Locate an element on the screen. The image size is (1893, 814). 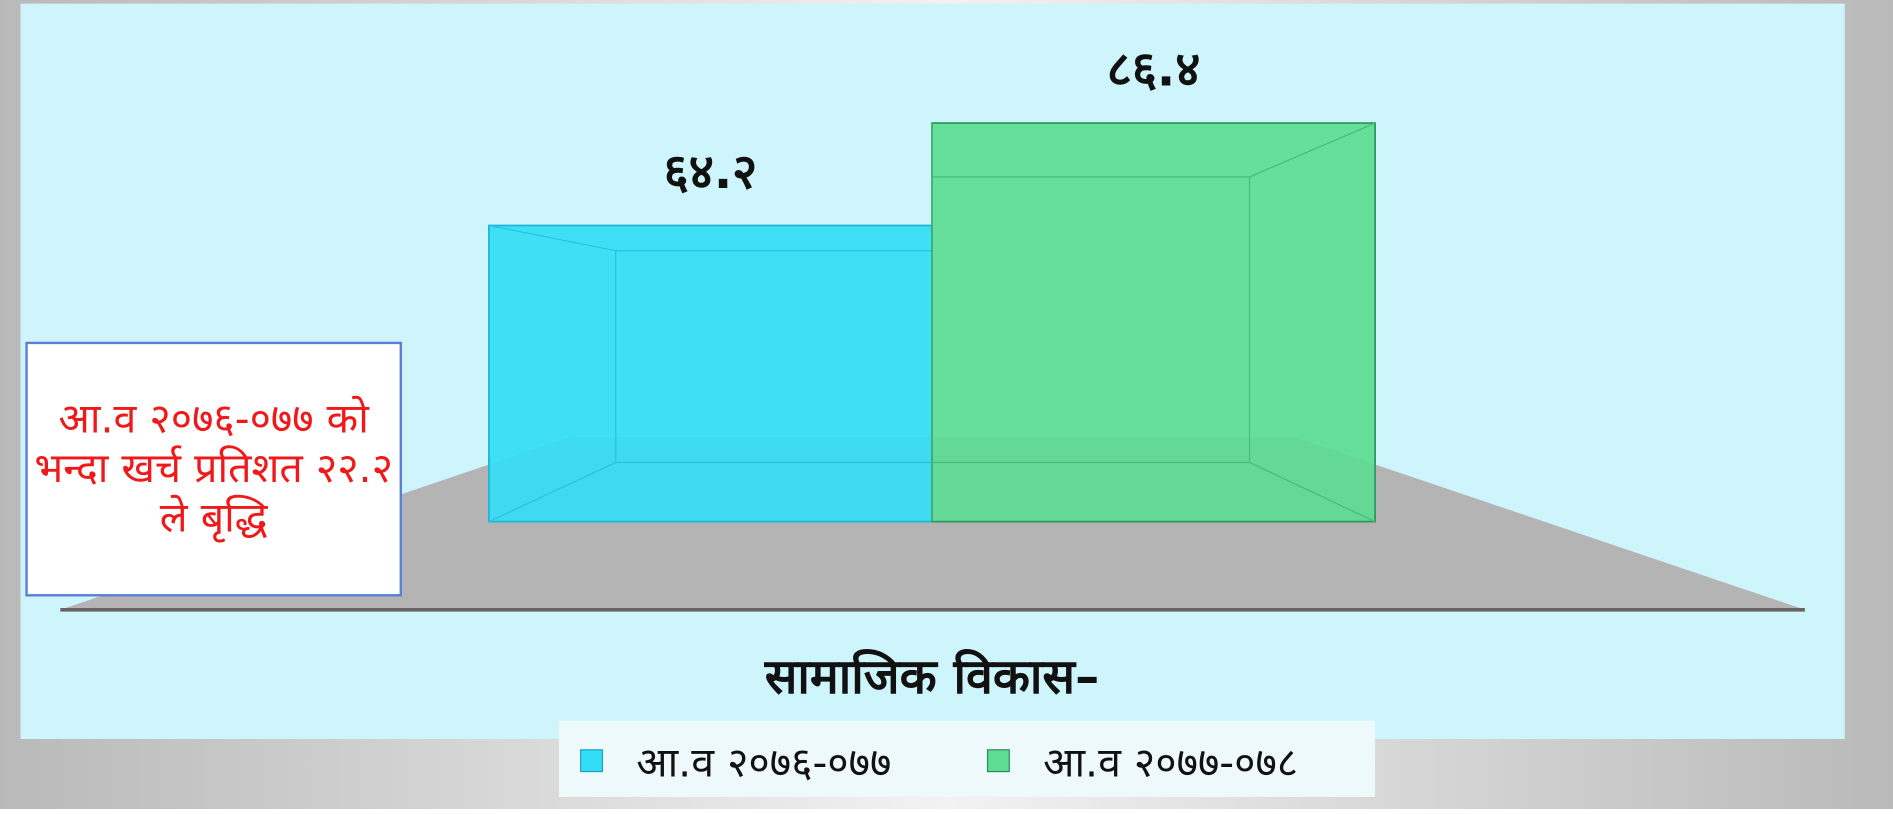
legend-label: आ.व २०७७-०७८ is located at coordinates (1170, 763).